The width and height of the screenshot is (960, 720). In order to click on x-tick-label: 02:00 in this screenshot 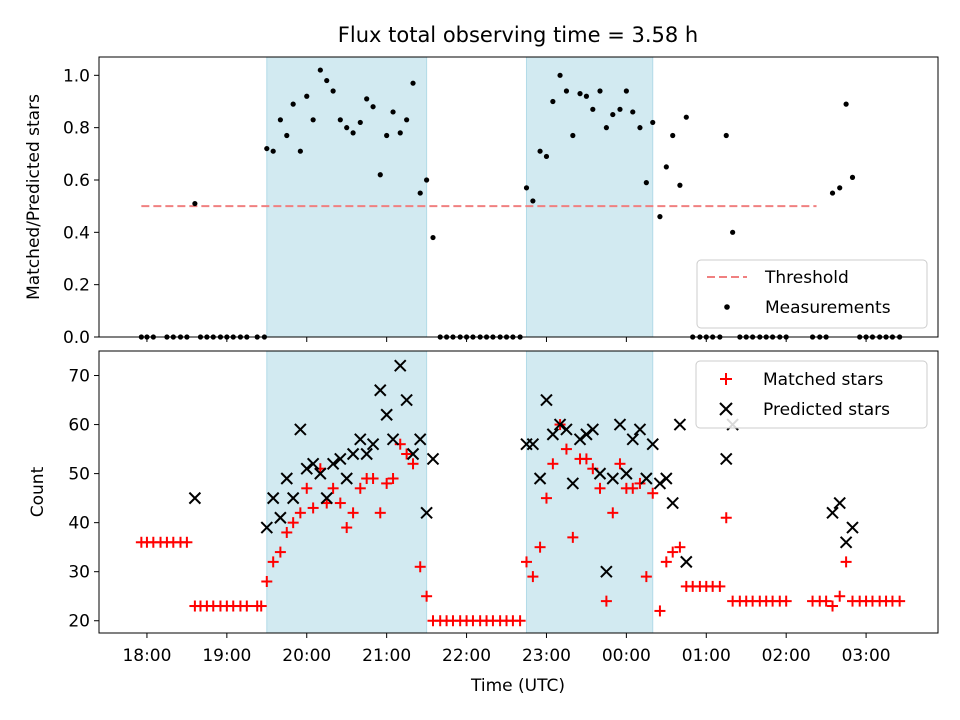, I will do `click(786, 656)`.